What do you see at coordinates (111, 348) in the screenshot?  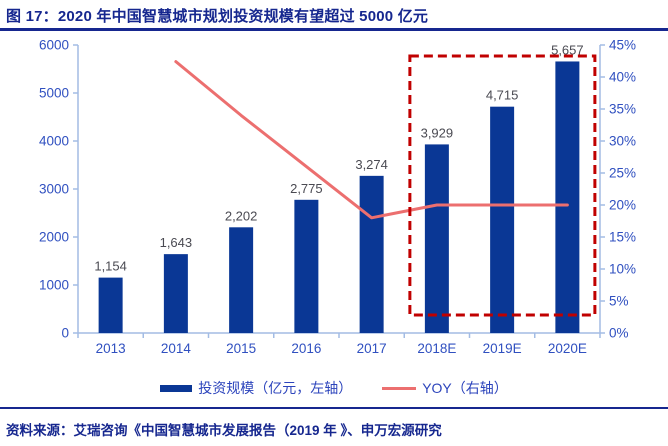 I see `x-axis-category-label: 2013` at bounding box center [111, 348].